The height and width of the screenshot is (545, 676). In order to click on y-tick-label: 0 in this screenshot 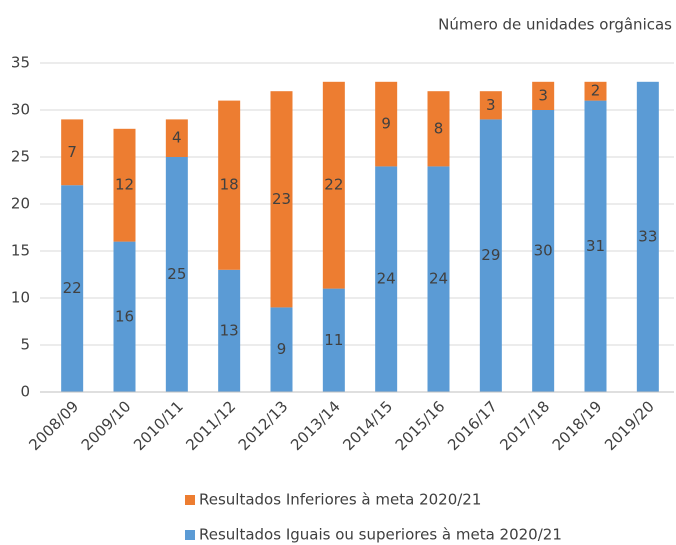, I will do `click(25, 392)`.